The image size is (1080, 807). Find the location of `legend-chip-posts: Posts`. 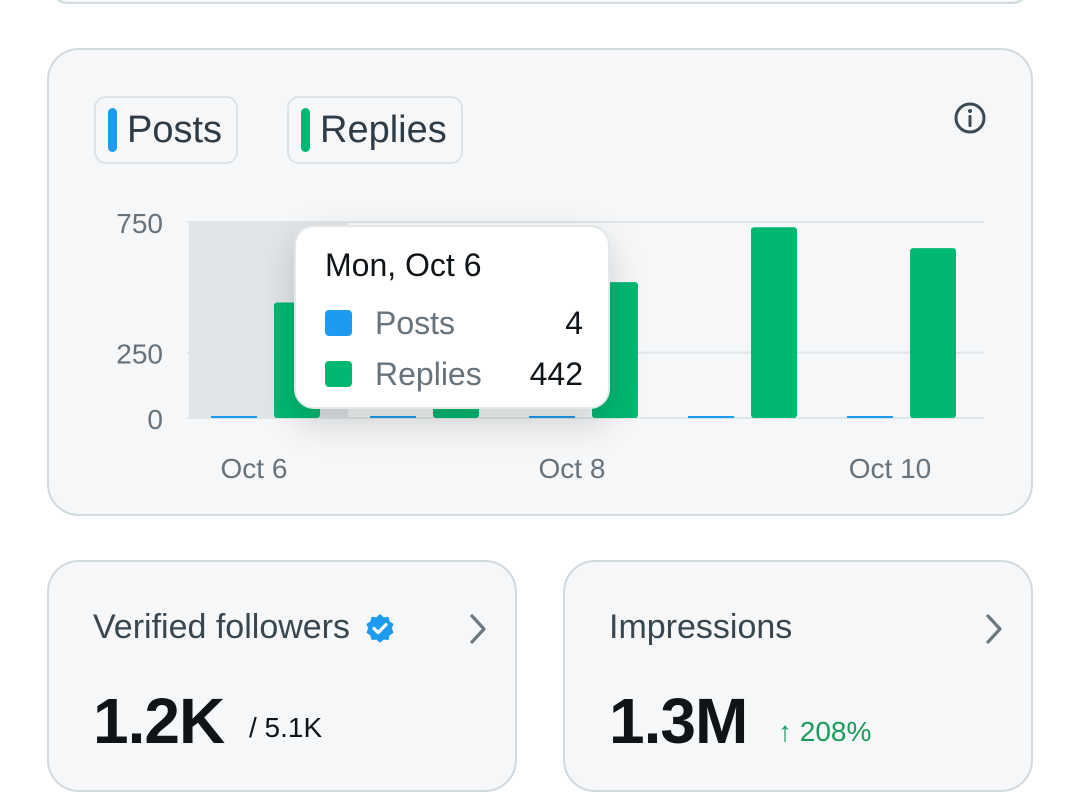

legend-chip-posts: Posts is located at coordinates (166, 130).